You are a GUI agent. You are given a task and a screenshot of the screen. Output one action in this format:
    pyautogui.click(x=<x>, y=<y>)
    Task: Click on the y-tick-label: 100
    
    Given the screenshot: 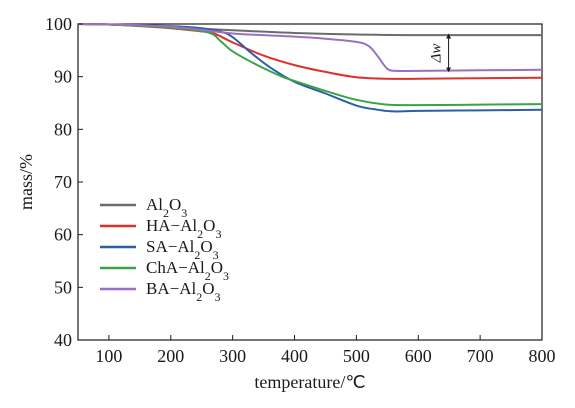 What is the action you would take?
    pyautogui.click(x=58, y=24)
    